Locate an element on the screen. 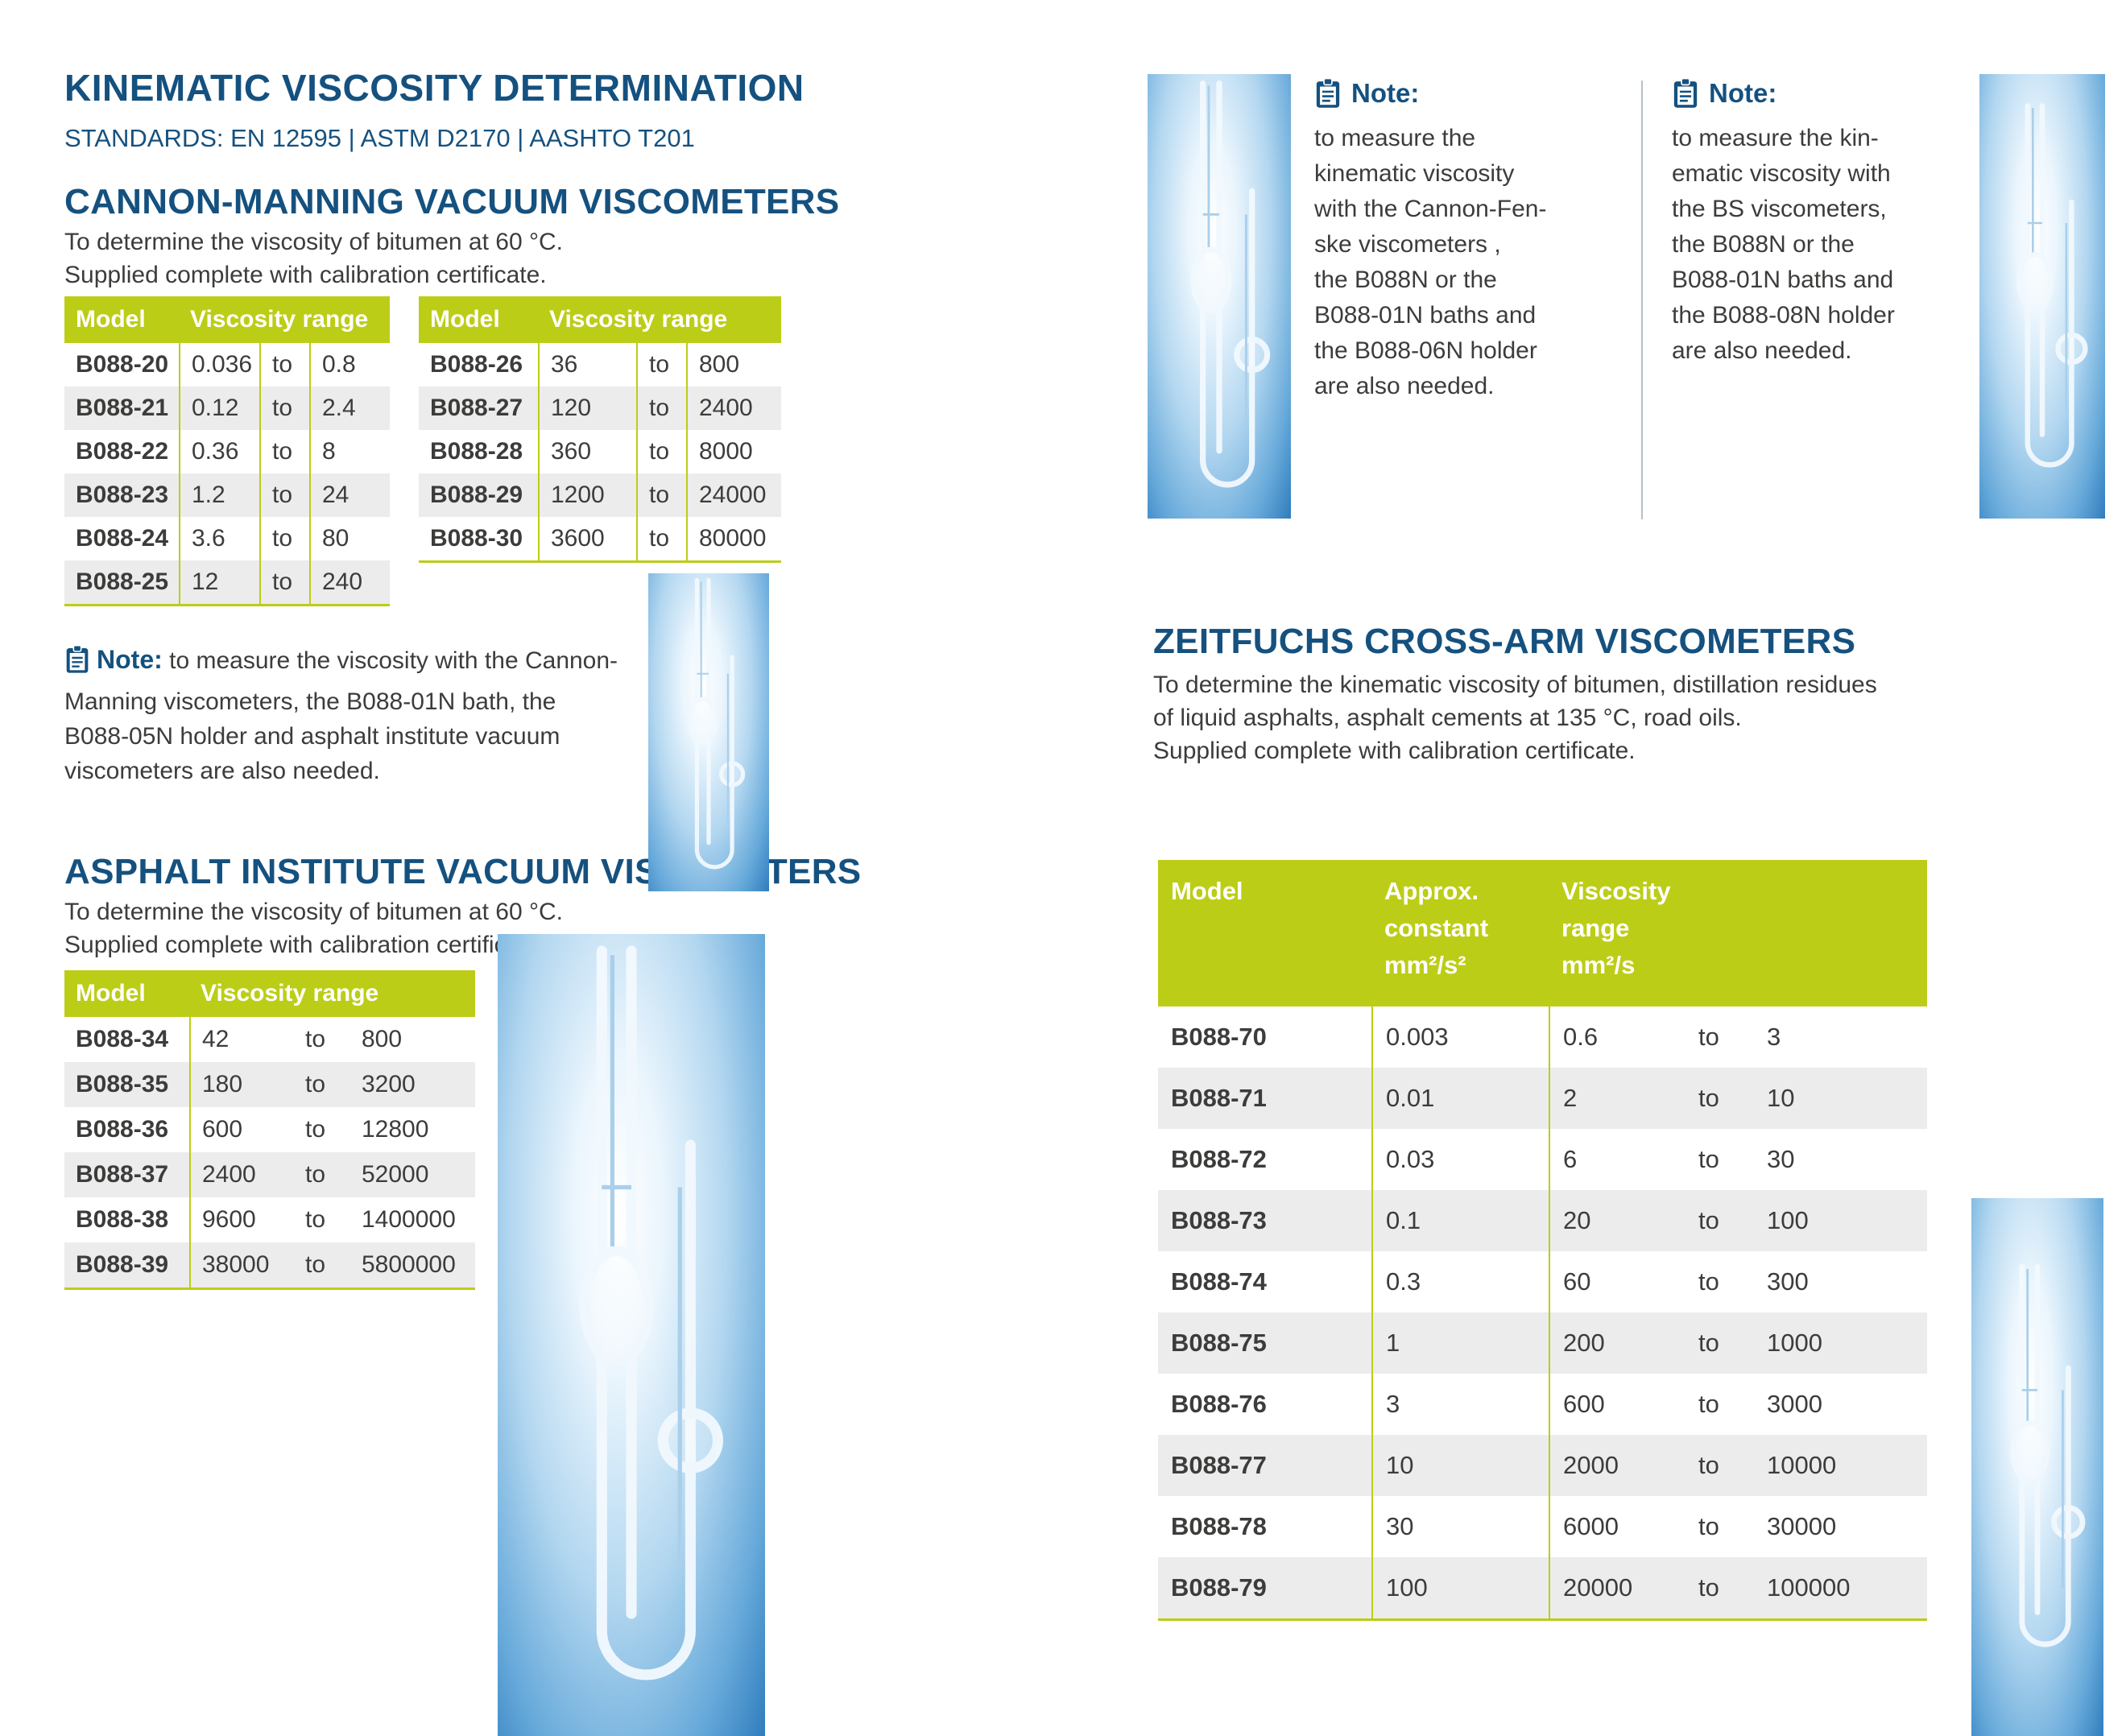  table-row: B088-24 3.6 to 80 is located at coordinates (227, 538).